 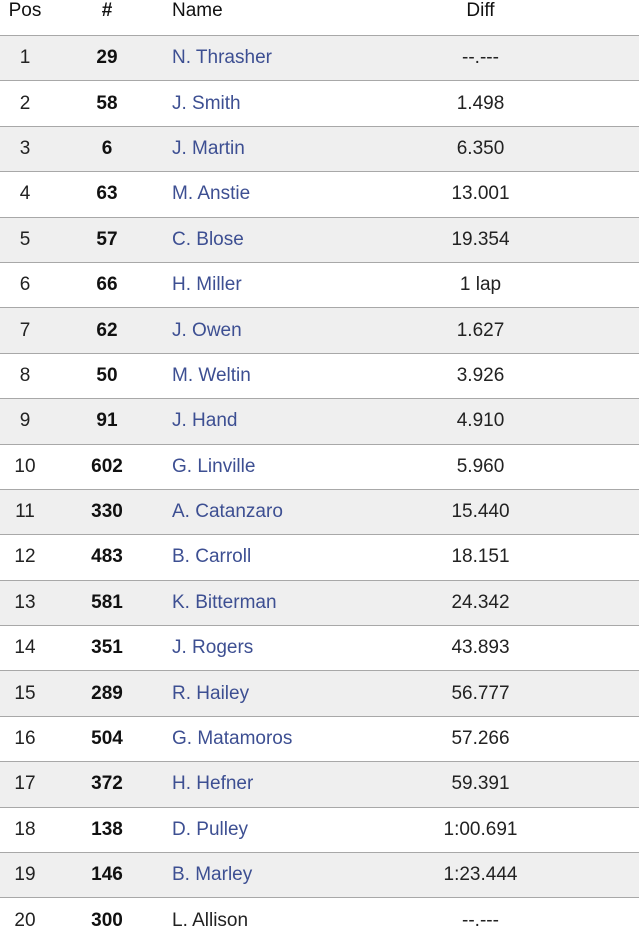 I want to click on car-number-cell: 483, so click(x=107, y=557).